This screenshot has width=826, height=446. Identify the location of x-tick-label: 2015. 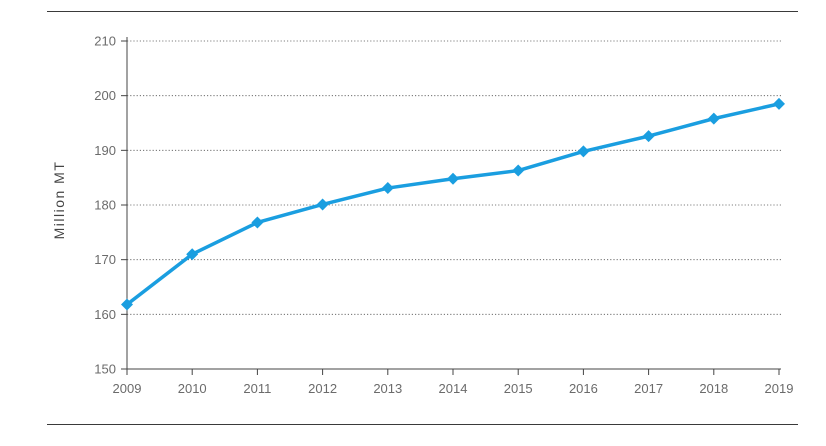
(518, 388).